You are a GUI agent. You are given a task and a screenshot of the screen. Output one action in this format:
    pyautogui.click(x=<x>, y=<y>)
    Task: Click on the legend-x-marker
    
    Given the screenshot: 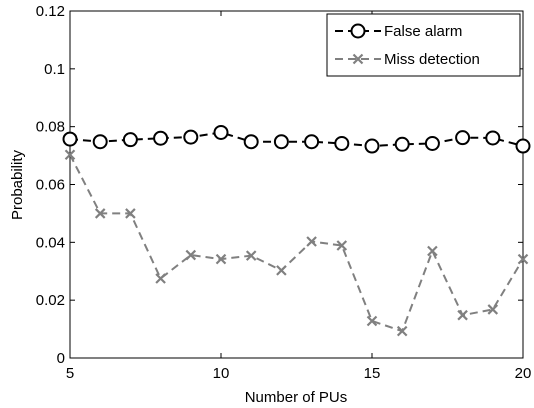 What is the action you would take?
    pyautogui.click(x=358, y=59)
    